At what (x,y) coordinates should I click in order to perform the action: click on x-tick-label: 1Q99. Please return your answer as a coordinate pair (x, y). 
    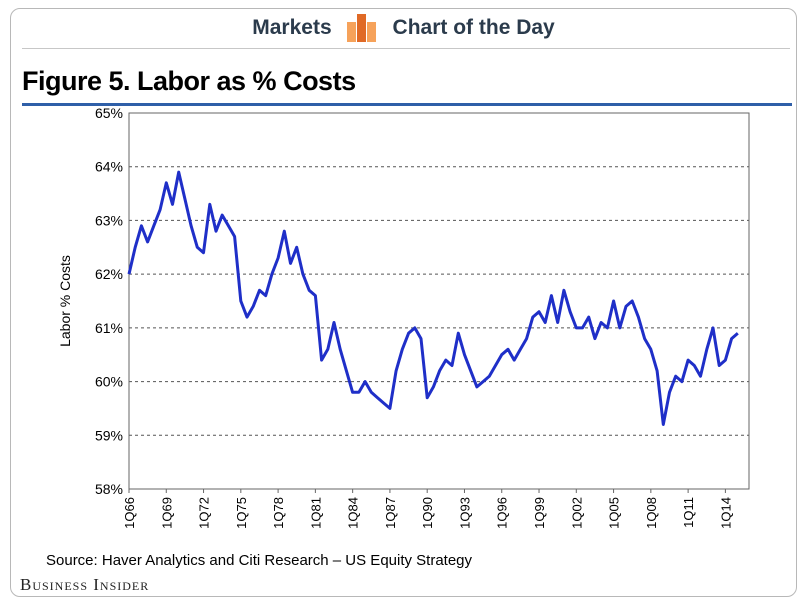
    Looking at the image, I should click on (539, 513).